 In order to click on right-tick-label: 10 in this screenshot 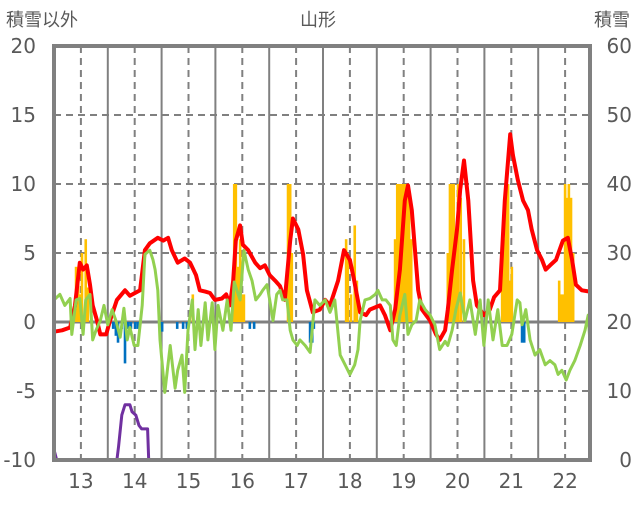, I will do `click(619, 391)`.